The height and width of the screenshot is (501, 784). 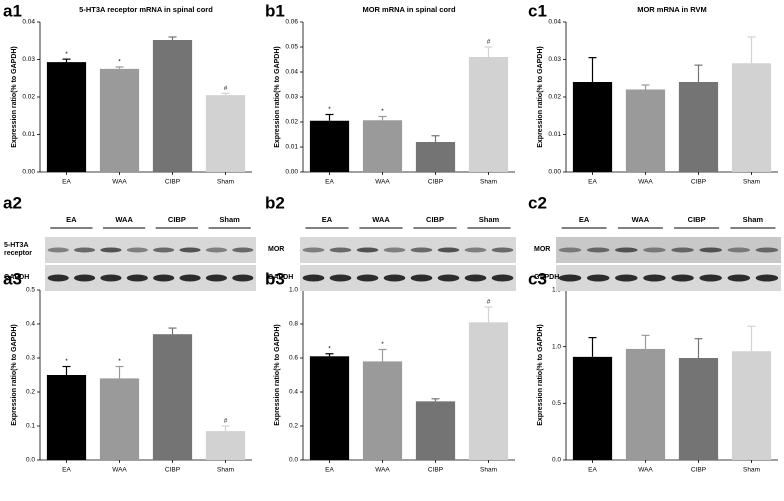 I want to click on panel-label: b1, so click(x=275, y=10).